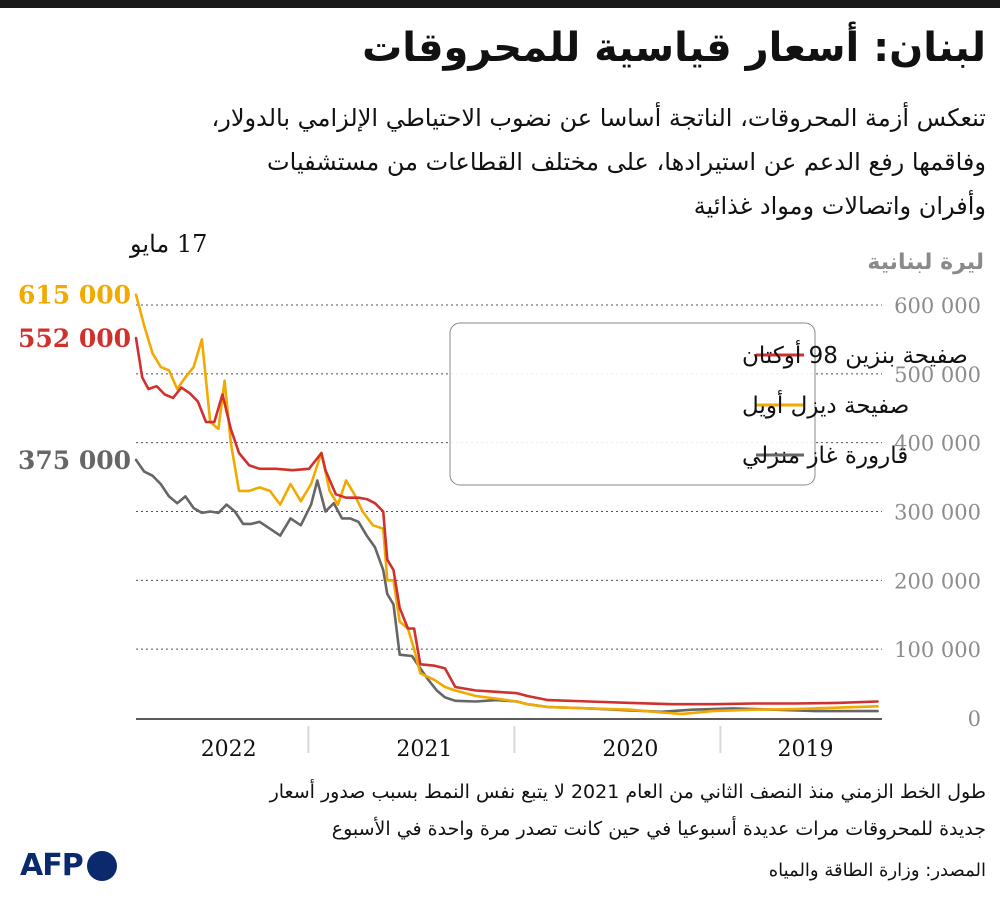  What do you see at coordinates (937, 513) in the screenshot?
I see `y-tick-label: 300 000` at bounding box center [937, 513].